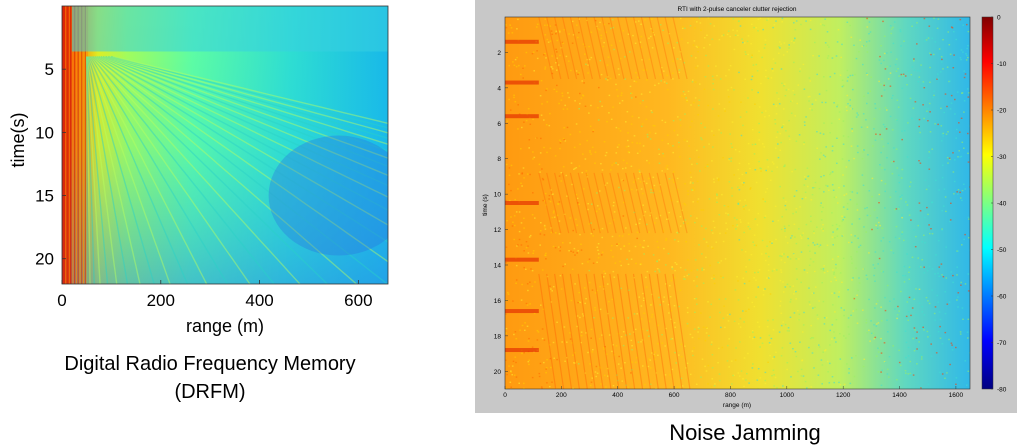 The height and width of the screenshot is (448, 1017). I want to click on noise-ytick-label: 20, so click(498, 372).